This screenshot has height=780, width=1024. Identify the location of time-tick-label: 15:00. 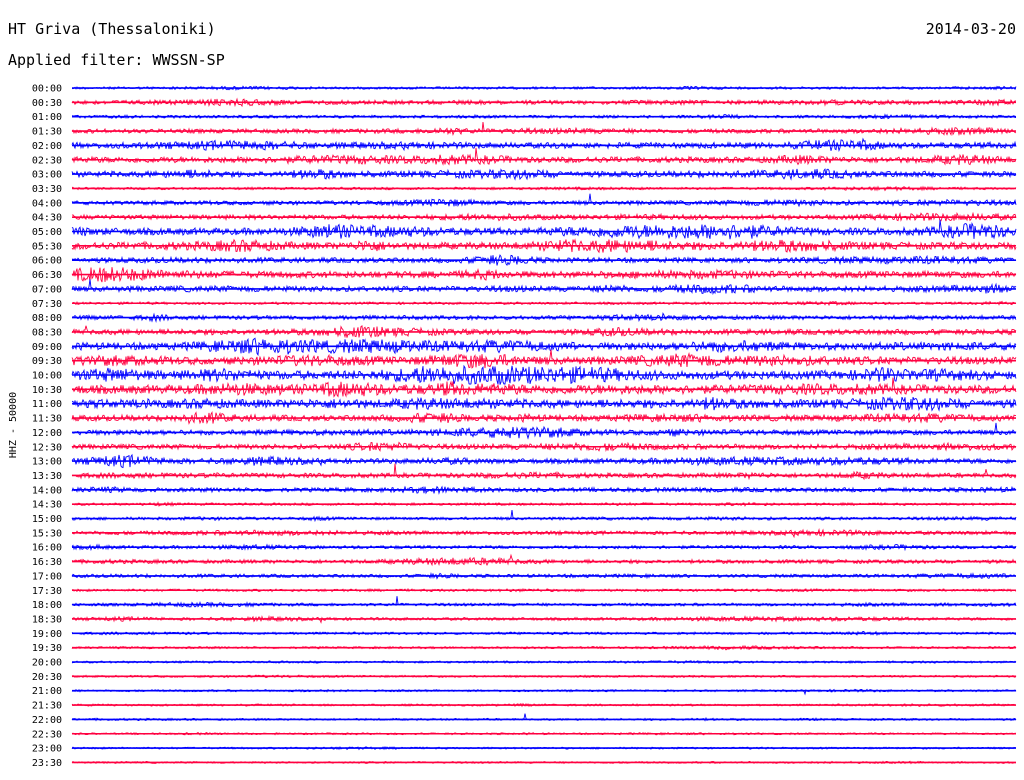
(47, 519).